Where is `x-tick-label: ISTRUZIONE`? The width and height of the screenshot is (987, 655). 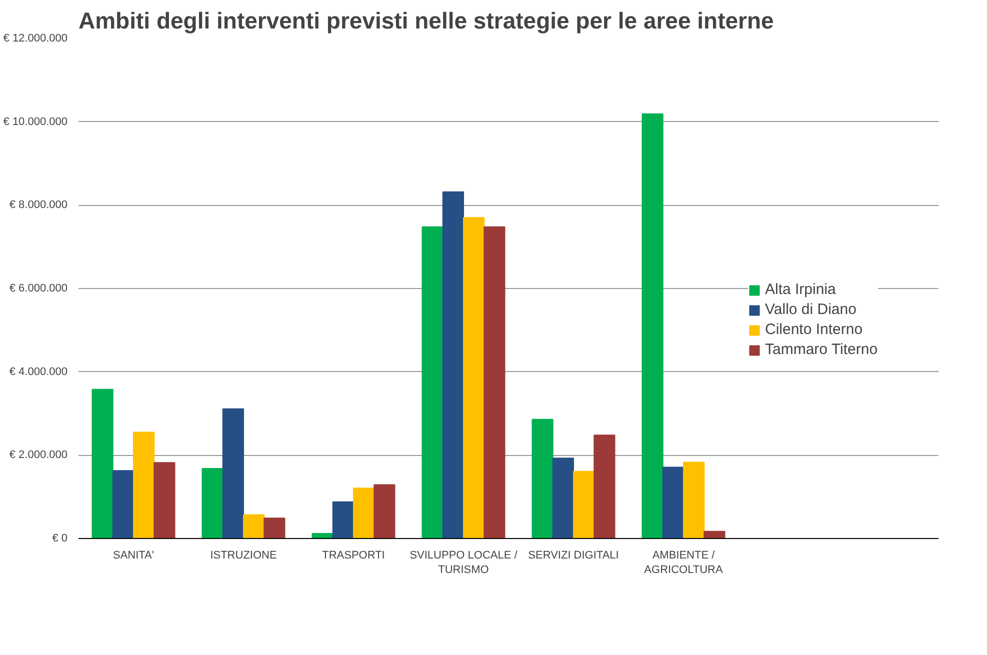 x-tick-label: ISTRUZIONE is located at coordinates (243, 556).